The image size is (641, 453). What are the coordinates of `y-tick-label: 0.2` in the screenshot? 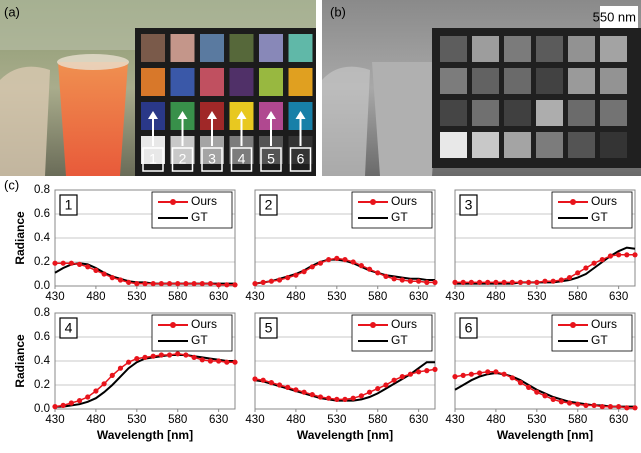 It's located at (42, 262).